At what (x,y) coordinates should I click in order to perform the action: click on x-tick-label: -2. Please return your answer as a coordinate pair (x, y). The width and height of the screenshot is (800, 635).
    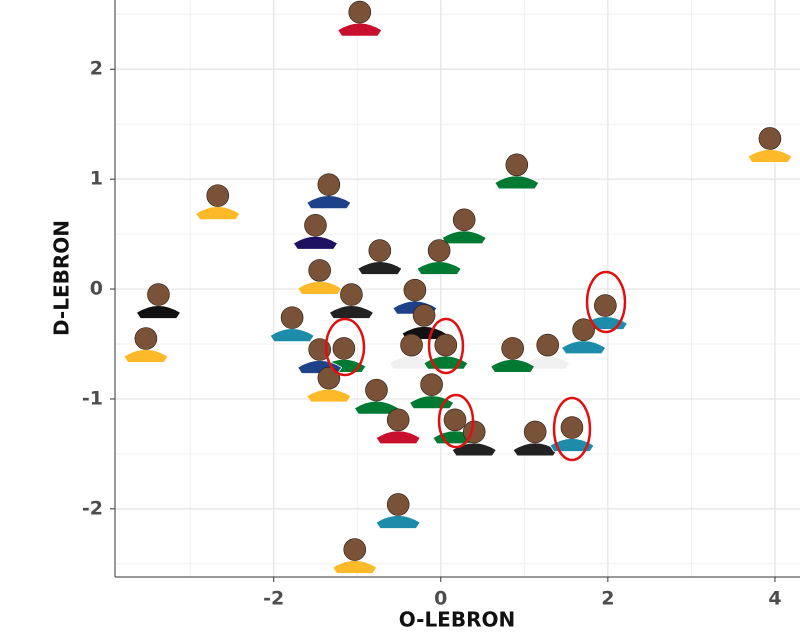
    Looking at the image, I should click on (273, 599).